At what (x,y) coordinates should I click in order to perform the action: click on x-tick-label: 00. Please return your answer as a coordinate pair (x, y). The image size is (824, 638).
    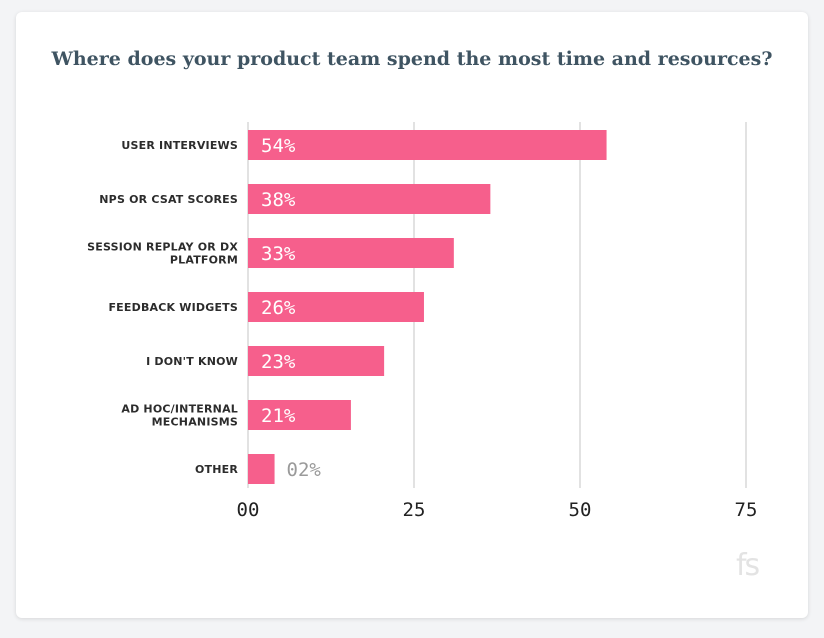
    Looking at the image, I should click on (248, 510).